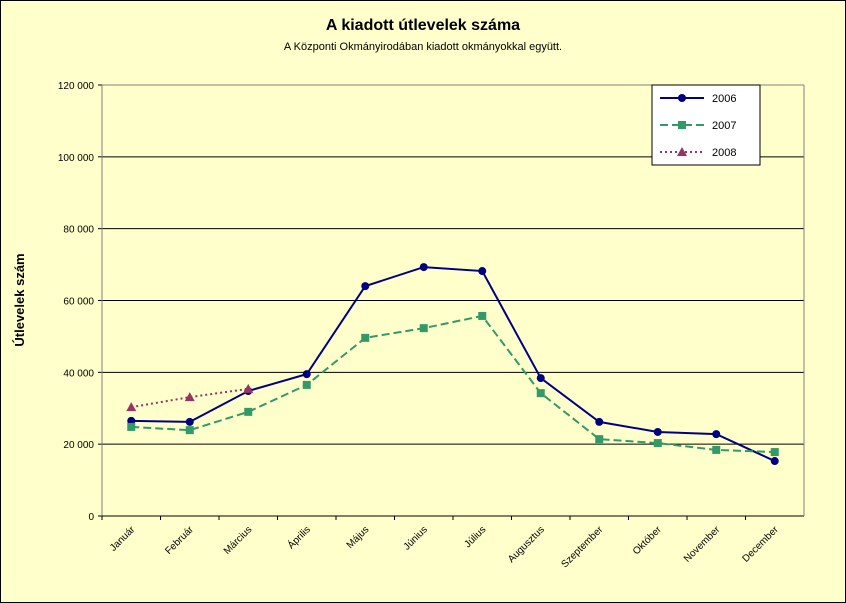 The width and height of the screenshot is (846, 603). Describe the element at coordinates (724, 126) in the screenshot. I see `legend-label: 2007` at that location.